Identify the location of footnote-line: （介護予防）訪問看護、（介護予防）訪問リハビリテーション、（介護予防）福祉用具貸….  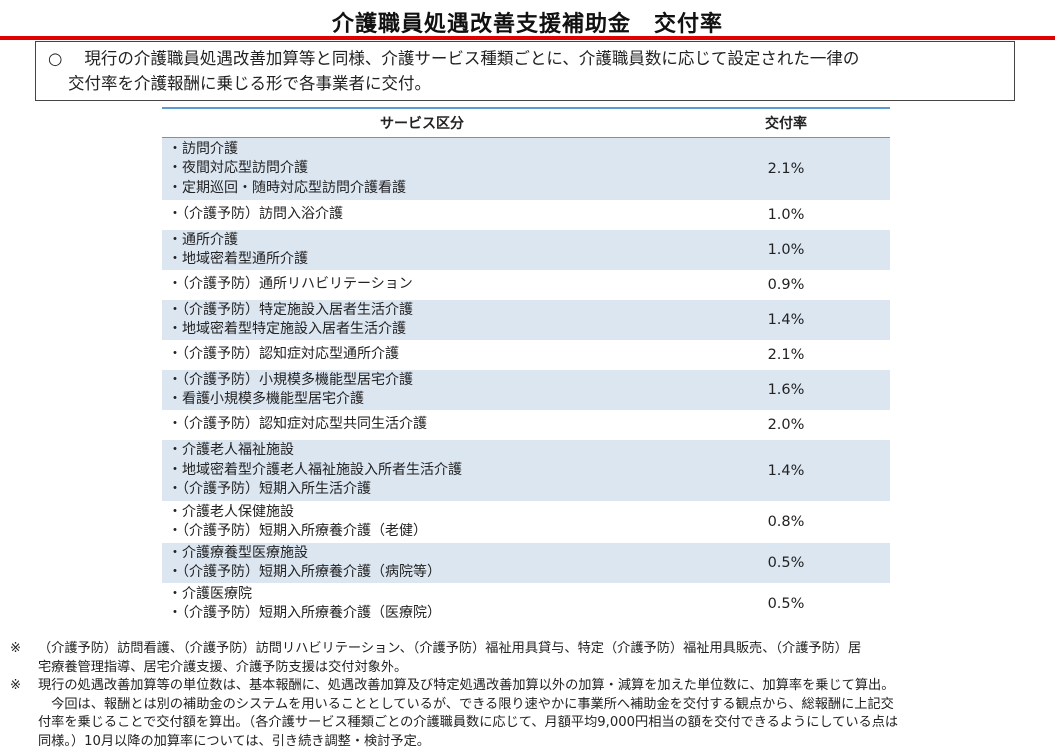
(450, 648).